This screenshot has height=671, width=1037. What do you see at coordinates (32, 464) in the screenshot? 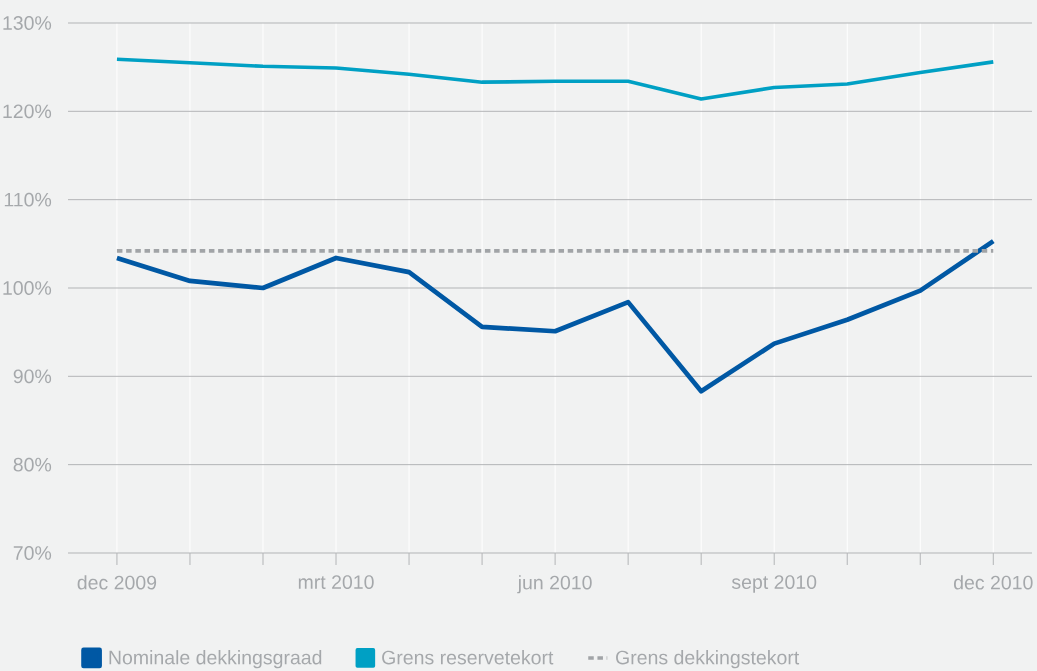
I see `y-tick-label: 80%` at bounding box center [32, 464].